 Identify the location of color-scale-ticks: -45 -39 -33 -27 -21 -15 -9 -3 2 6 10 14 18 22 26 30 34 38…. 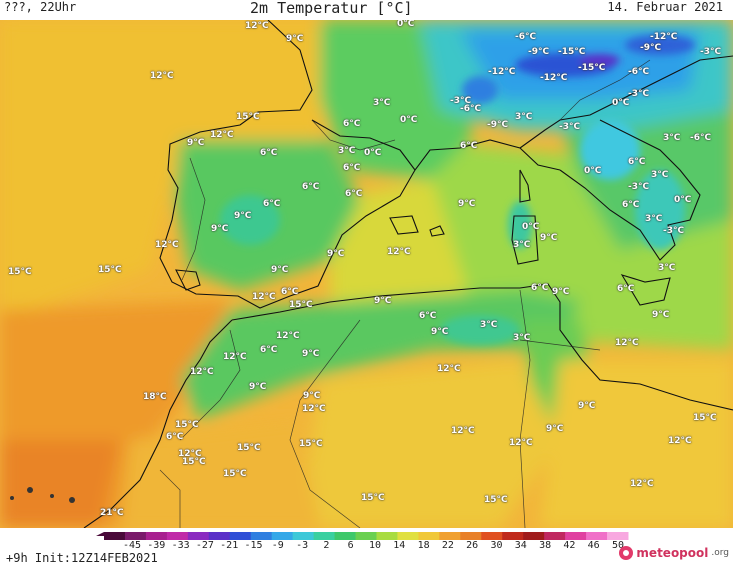
(366, 546).